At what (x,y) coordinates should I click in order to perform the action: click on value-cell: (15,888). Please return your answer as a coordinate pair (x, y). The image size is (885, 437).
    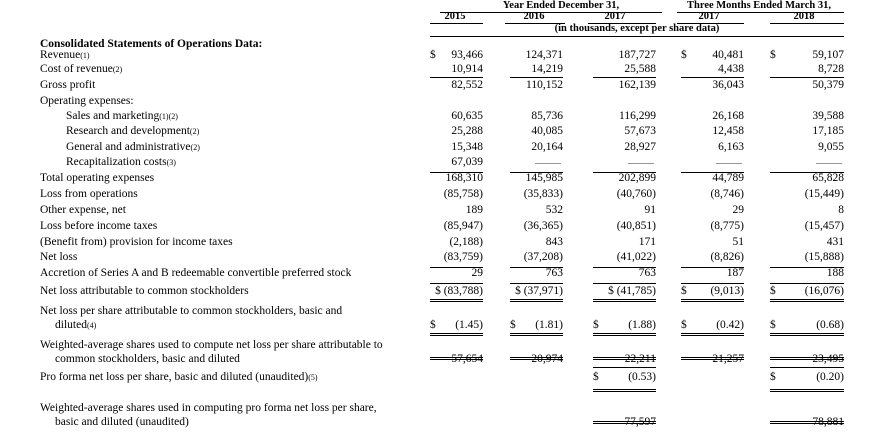
    Looking at the image, I should click on (824, 257).